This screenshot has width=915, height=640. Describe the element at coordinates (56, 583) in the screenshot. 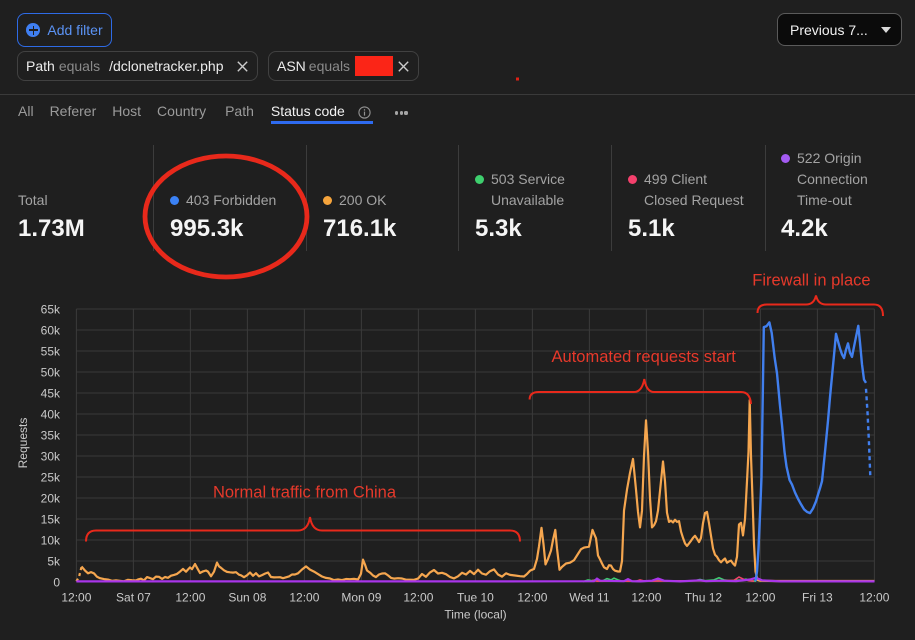

I see `svg-text: 0` at that location.